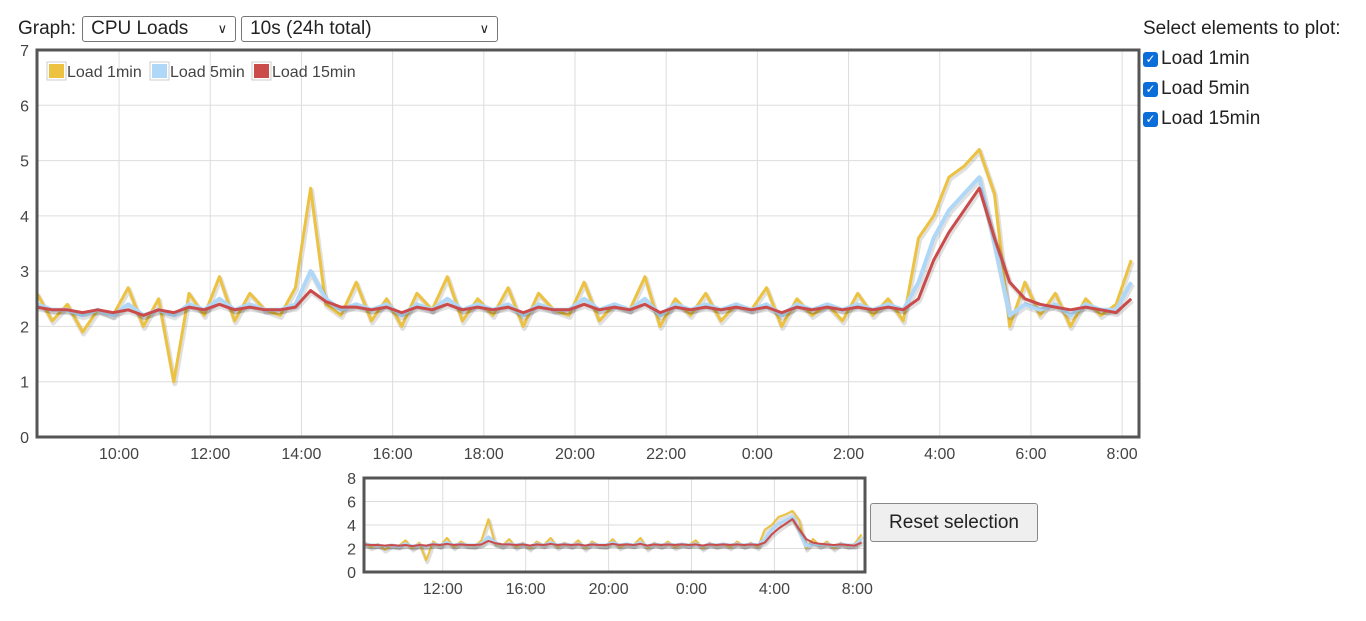  Describe the element at coordinates (24, 162) in the screenshot. I see `main-ytick-label: 5` at that location.